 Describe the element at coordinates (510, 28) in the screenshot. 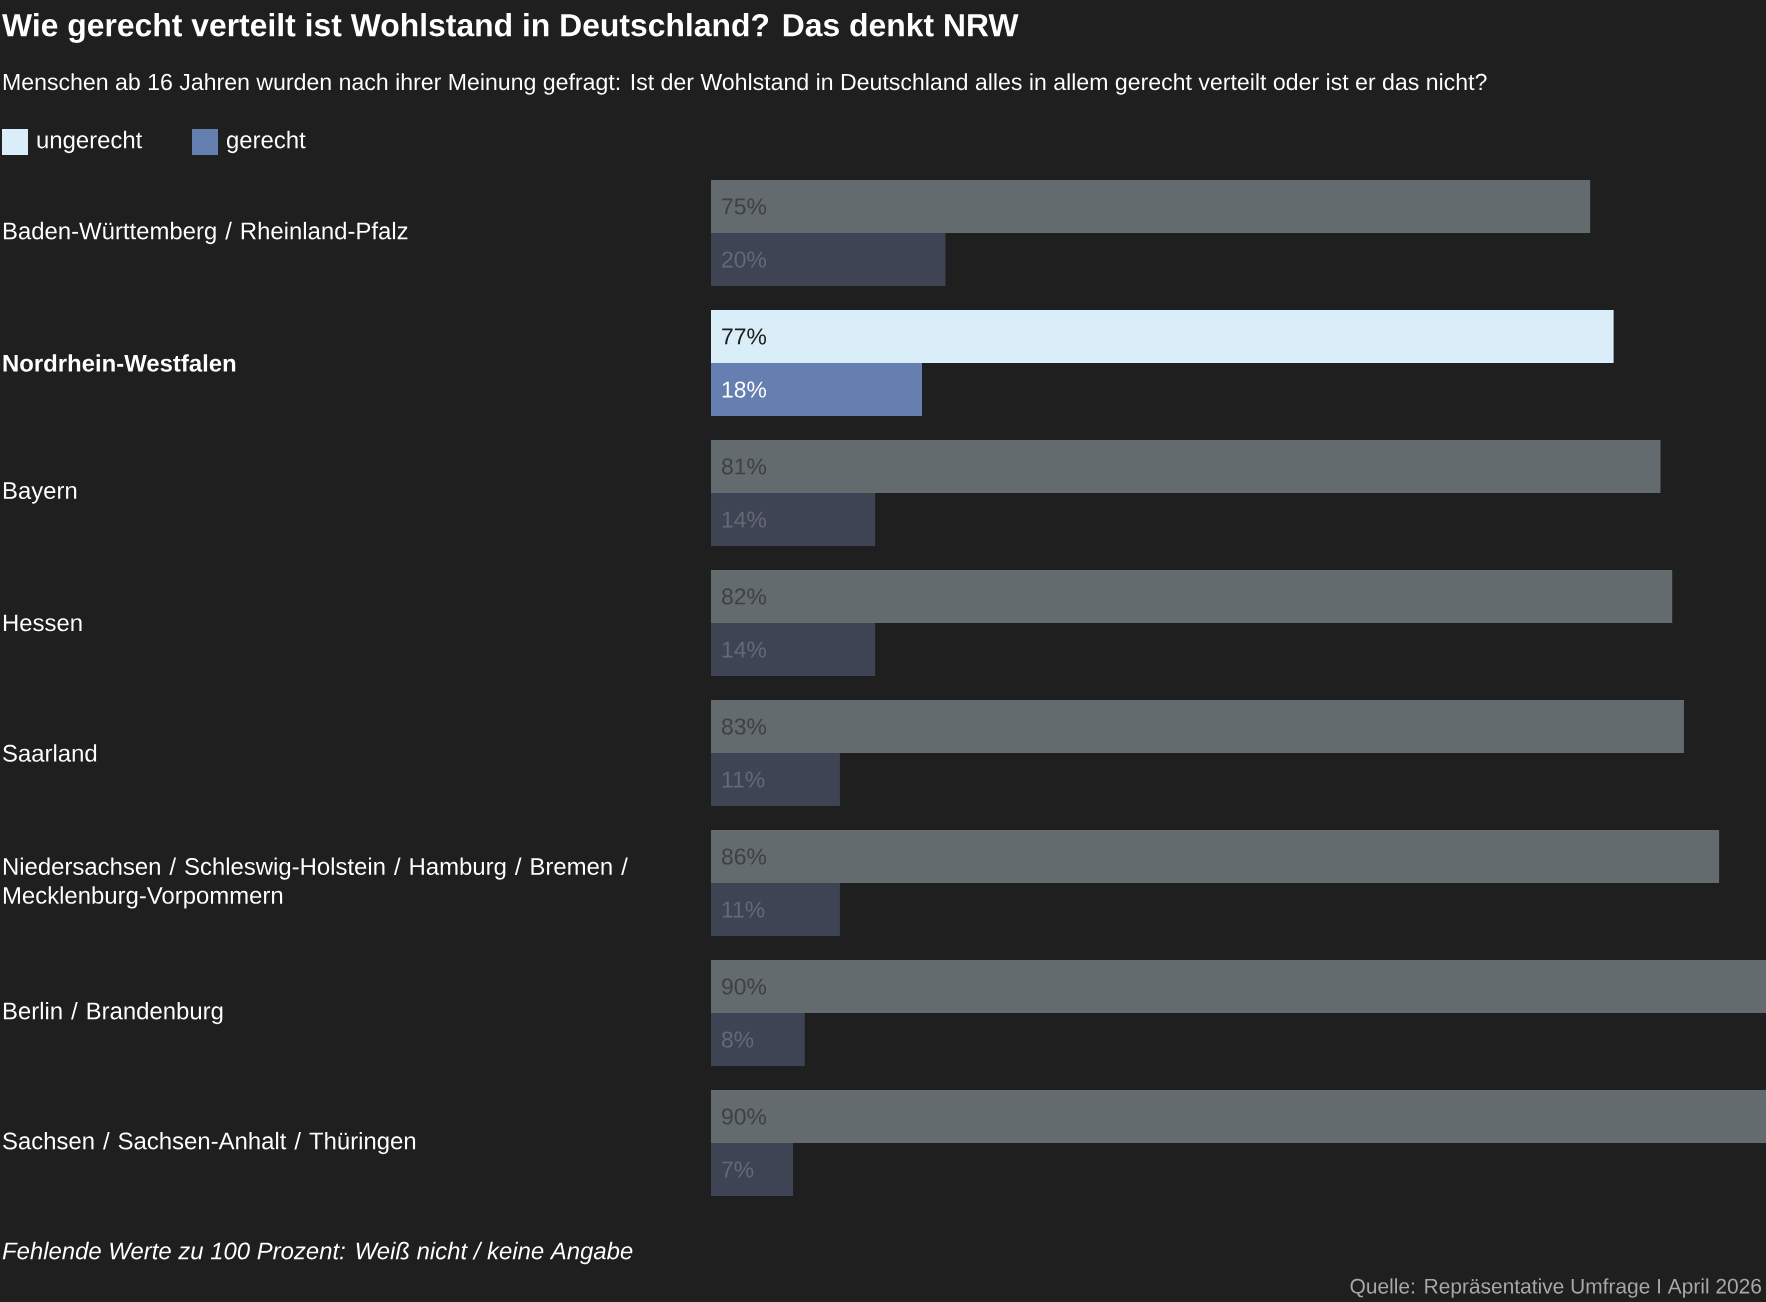

I see `chart-title: Wie gerecht verteilt ist Wohlstand in Deutschland? Das denkt NRW` at that location.